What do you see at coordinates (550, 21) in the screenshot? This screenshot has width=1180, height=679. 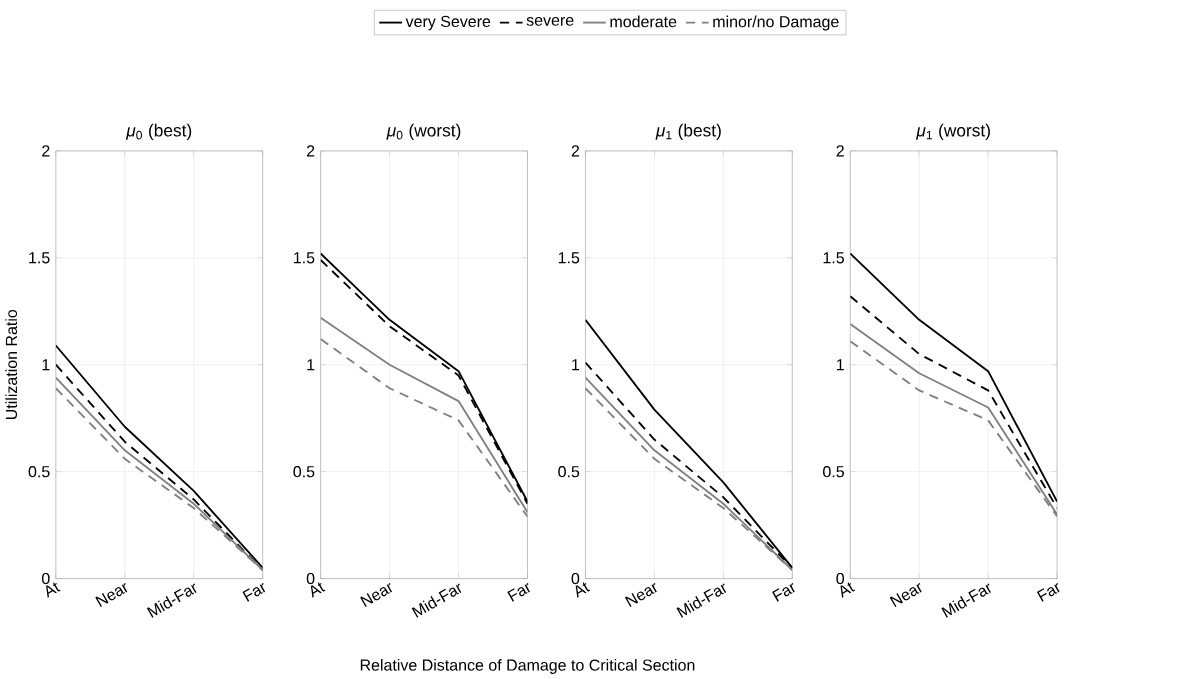 I see `legend-label: severe` at bounding box center [550, 21].